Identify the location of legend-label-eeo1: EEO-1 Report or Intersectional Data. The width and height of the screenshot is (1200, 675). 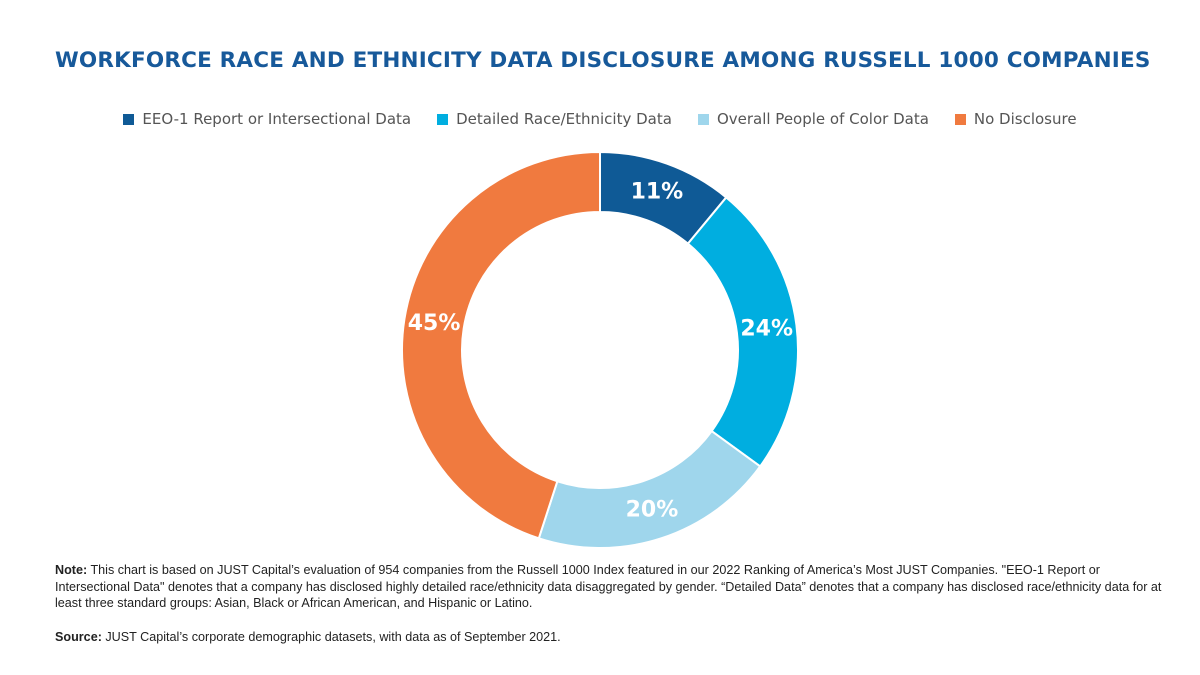
(277, 119).